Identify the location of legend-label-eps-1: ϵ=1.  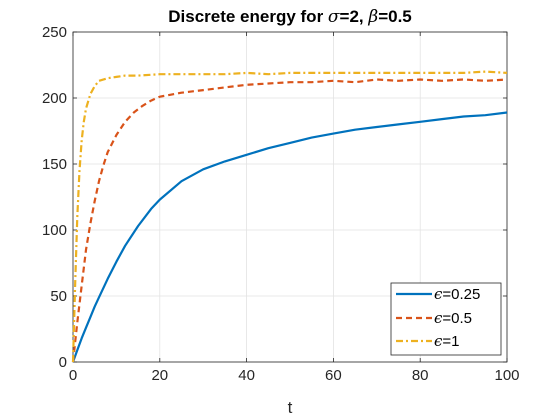
(447, 341).